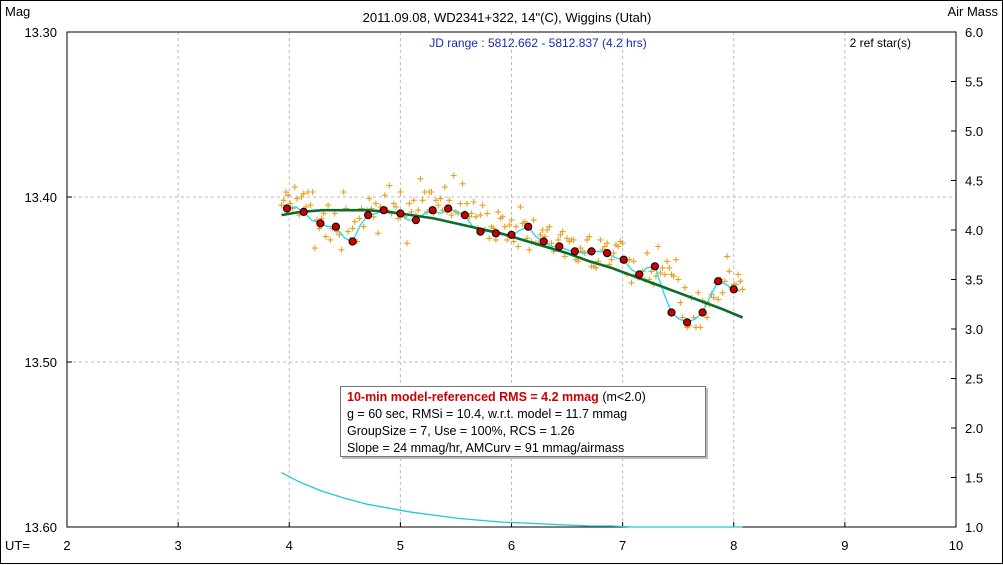  I want to click on x-tick-label: 7, so click(622, 545).